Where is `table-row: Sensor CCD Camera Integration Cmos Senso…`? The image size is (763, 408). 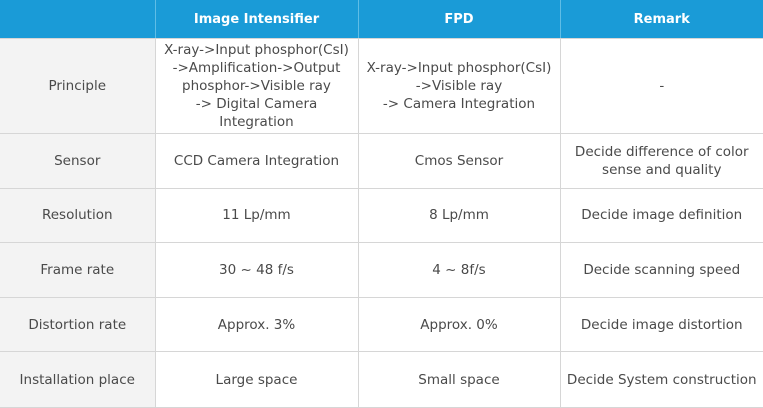
table-row: Sensor CCD Camera Integration Cmos Senso… is located at coordinates (381, 161).